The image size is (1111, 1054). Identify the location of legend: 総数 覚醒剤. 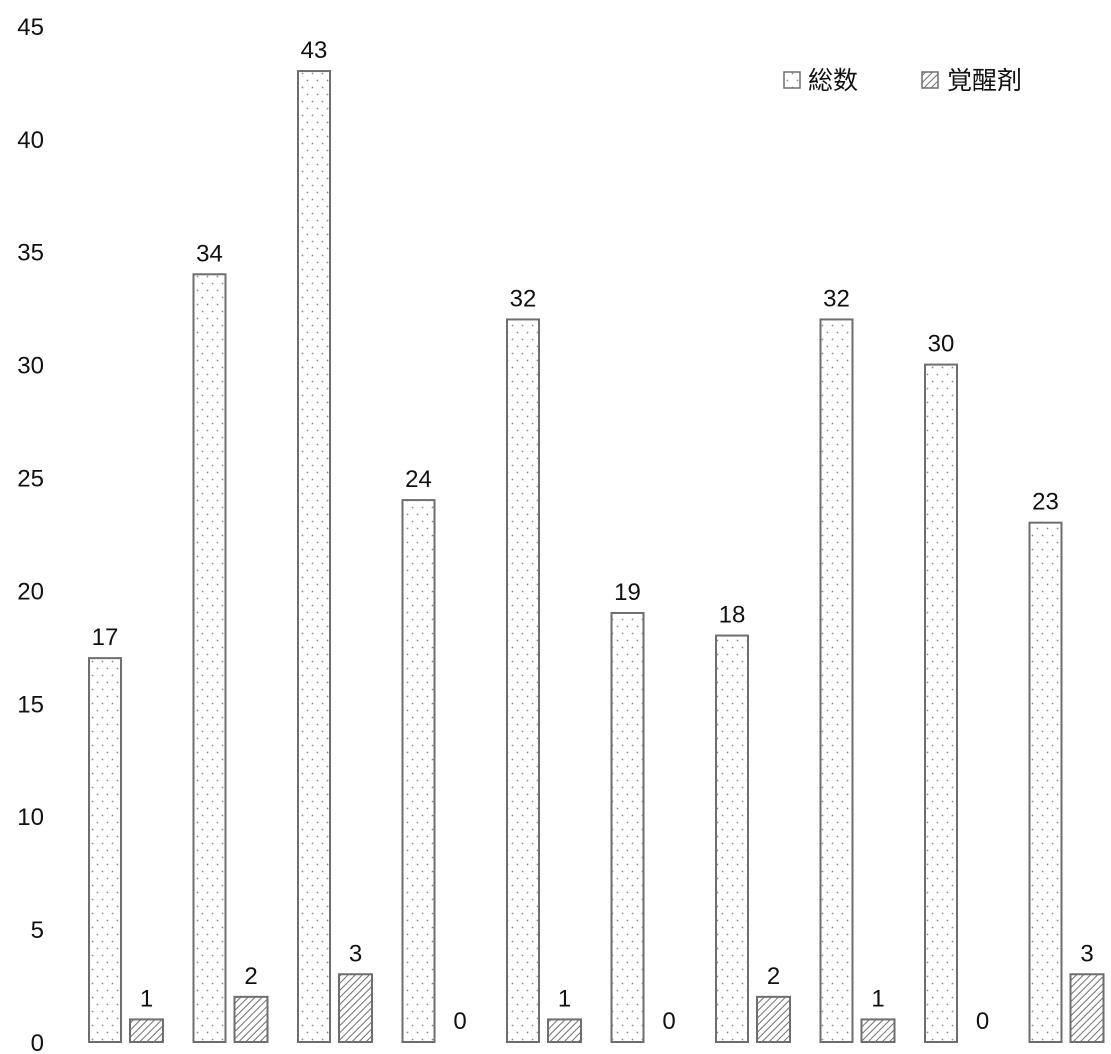
(902, 80).